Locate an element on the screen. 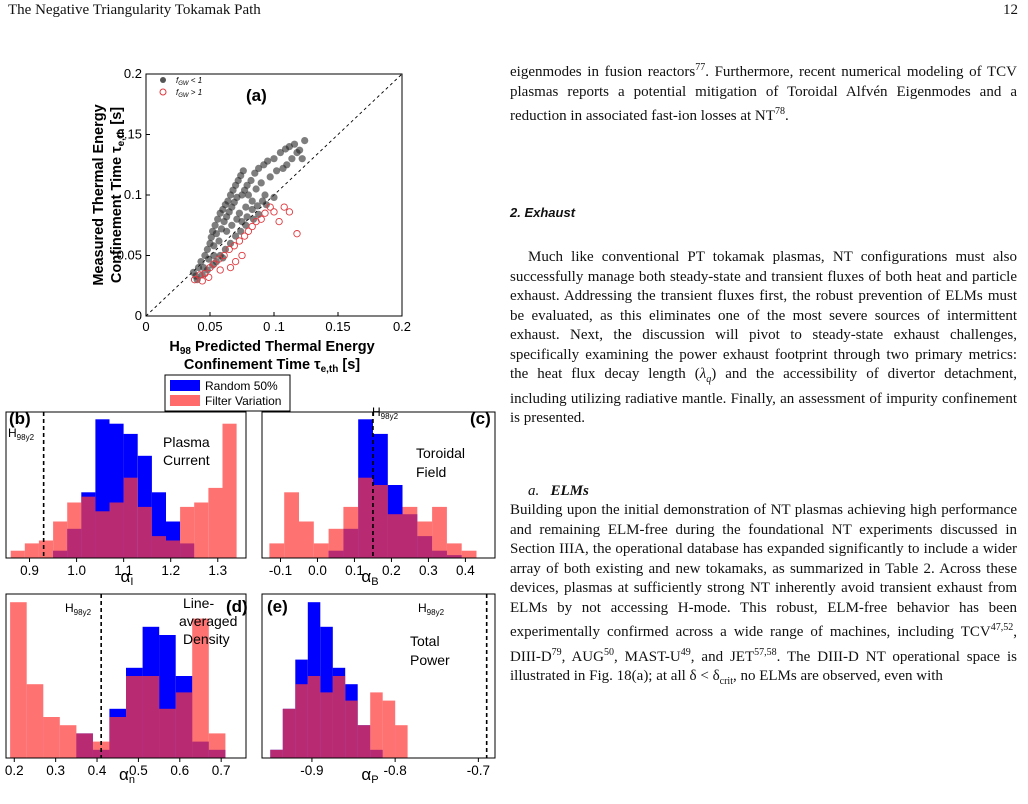 This screenshot has height=804, width=1028. x-tick-label: -0.8 is located at coordinates (395, 770).